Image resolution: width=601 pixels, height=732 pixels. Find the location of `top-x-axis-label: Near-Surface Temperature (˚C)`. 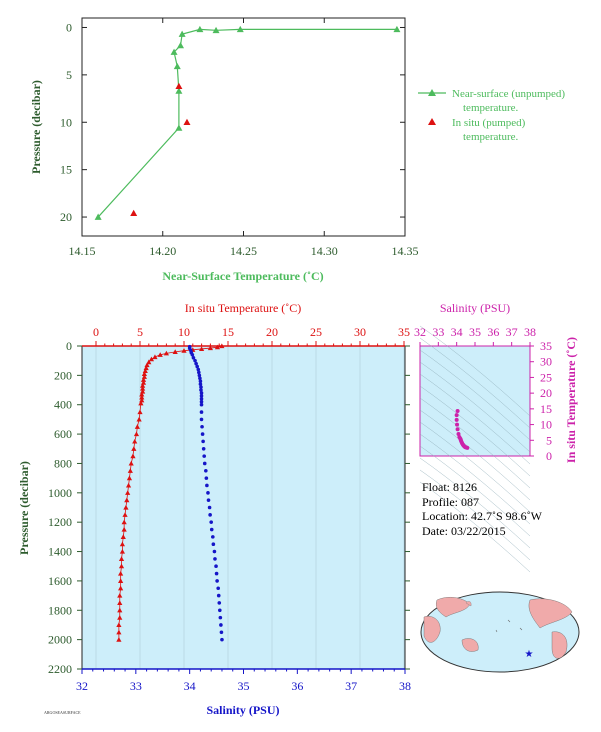

top-x-axis-label: Near-Surface Temperature (˚C) is located at coordinates (242, 276).